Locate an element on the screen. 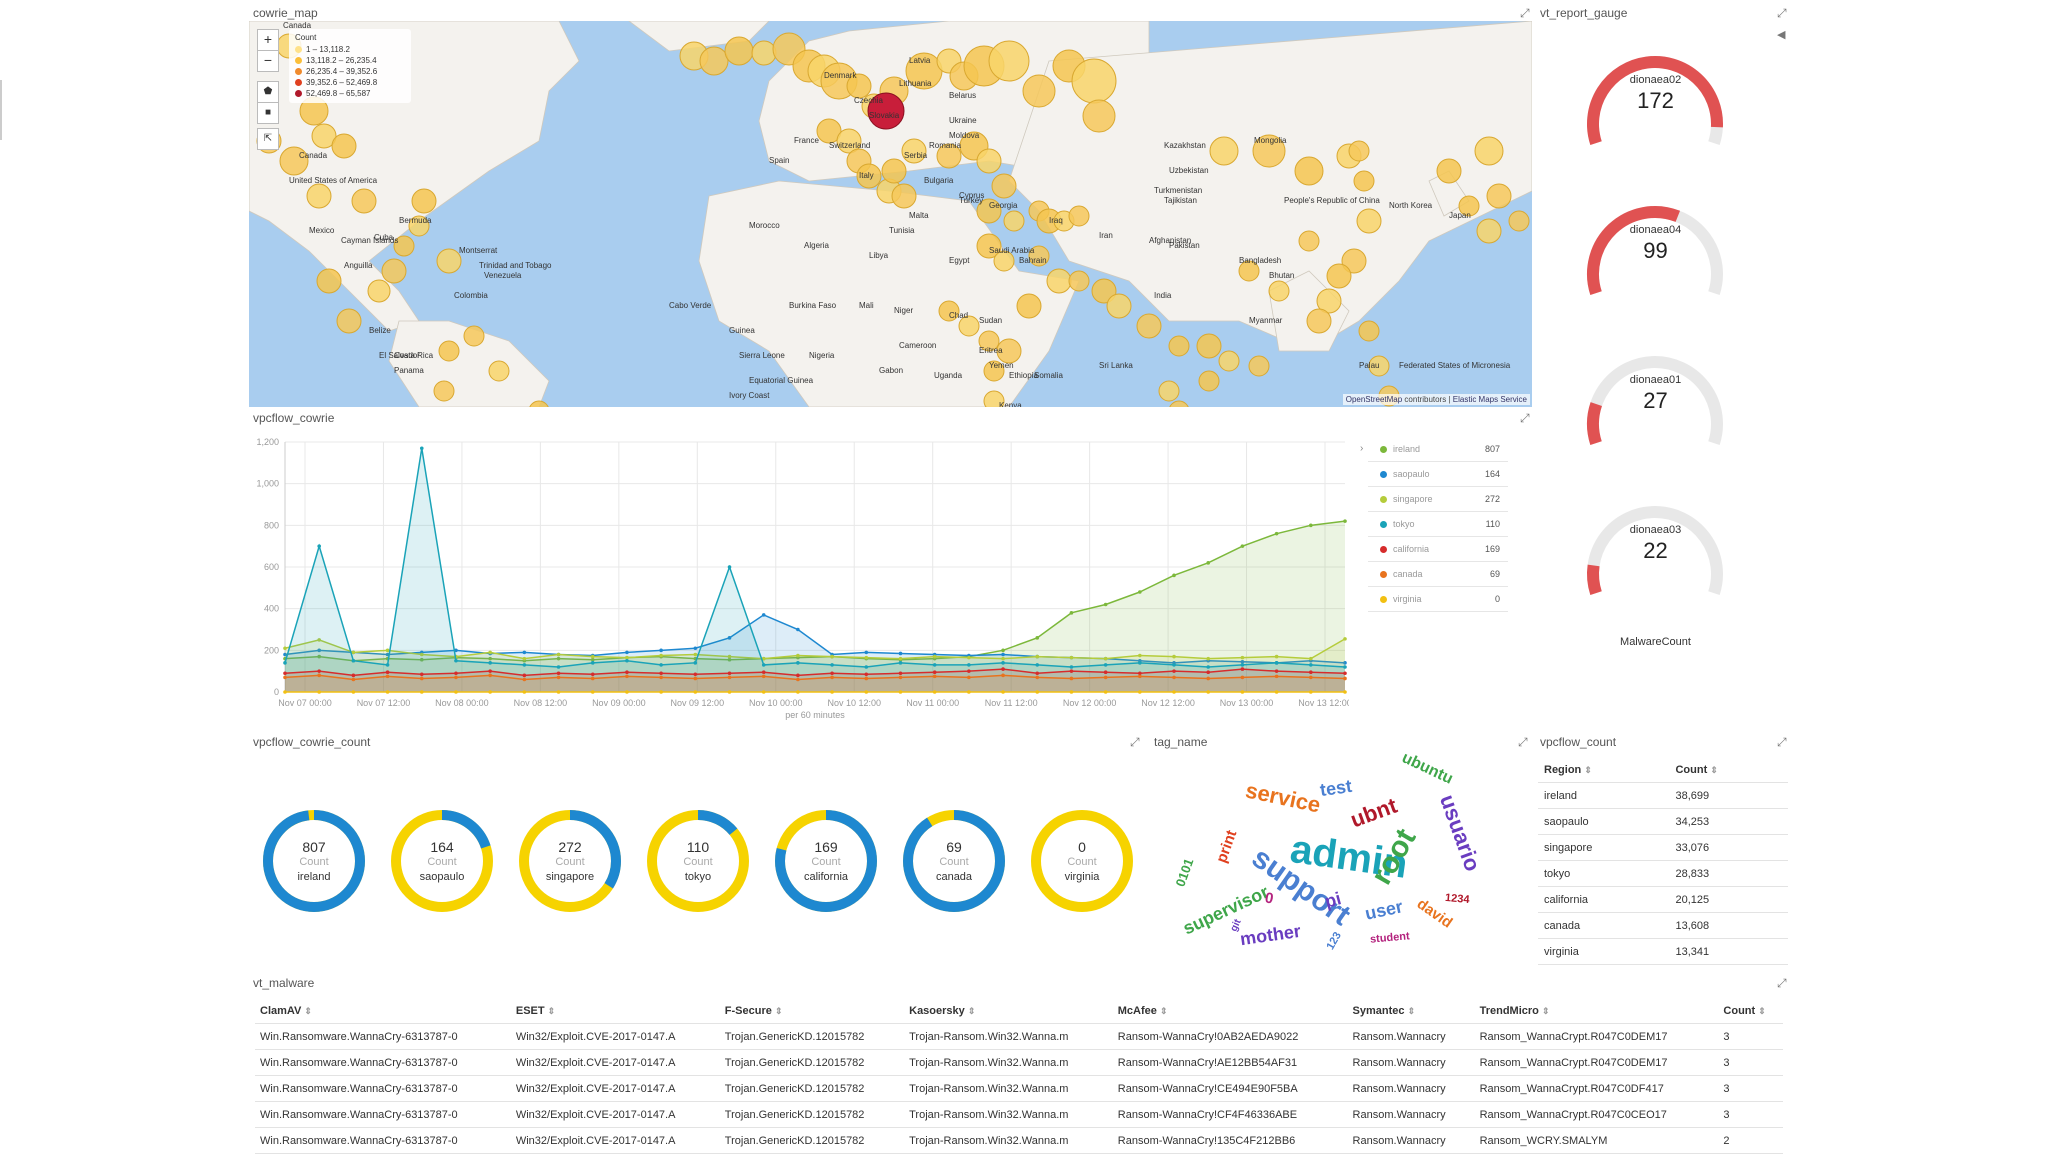 Image resolution: width=2048 pixels, height=1154 pixels. tag-word: ubuntu is located at coordinates (1427, 768).